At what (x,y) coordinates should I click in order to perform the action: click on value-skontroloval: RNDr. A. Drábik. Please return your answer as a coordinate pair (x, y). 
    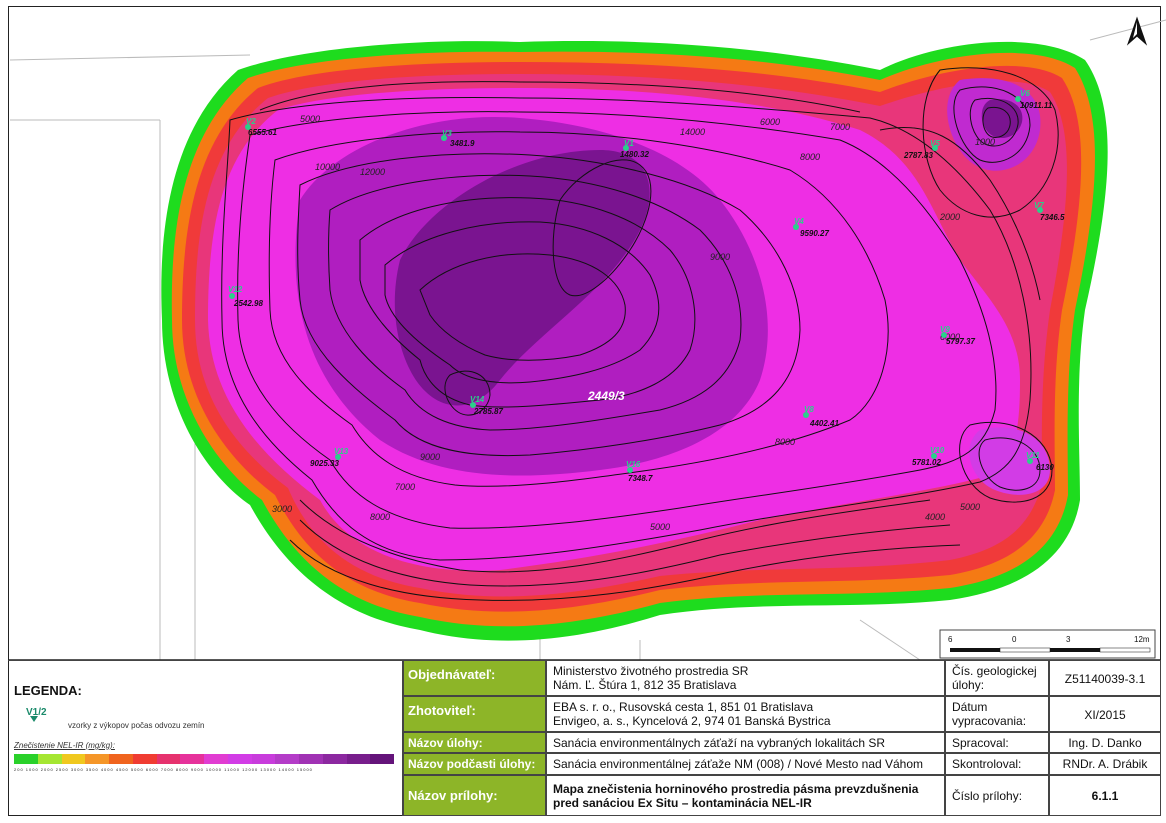
    Looking at the image, I should click on (1105, 764).